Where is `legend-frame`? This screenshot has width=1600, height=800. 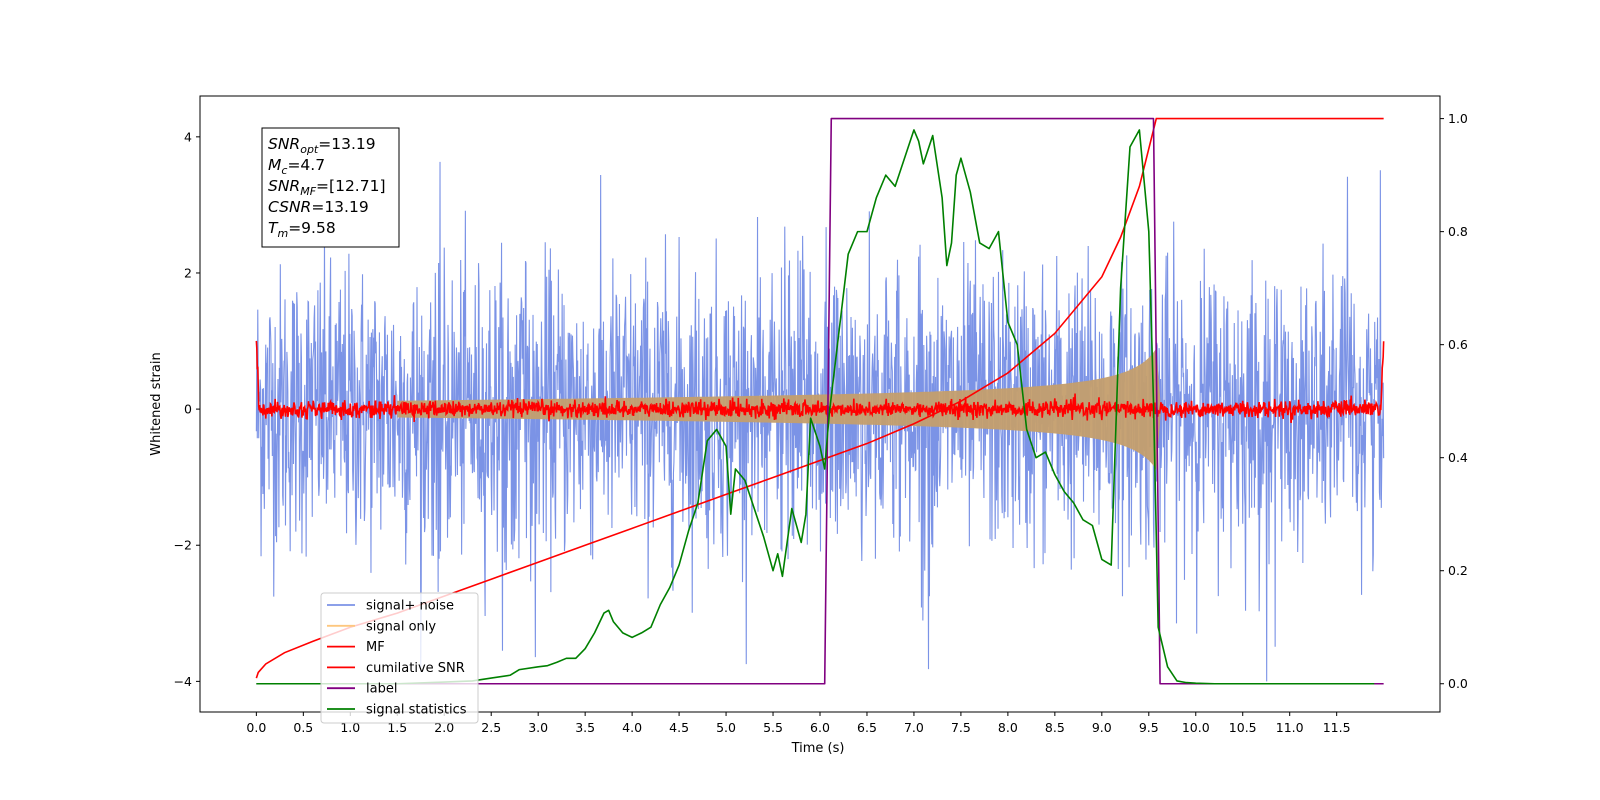
legend-frame is located at coordinates (399, 658).